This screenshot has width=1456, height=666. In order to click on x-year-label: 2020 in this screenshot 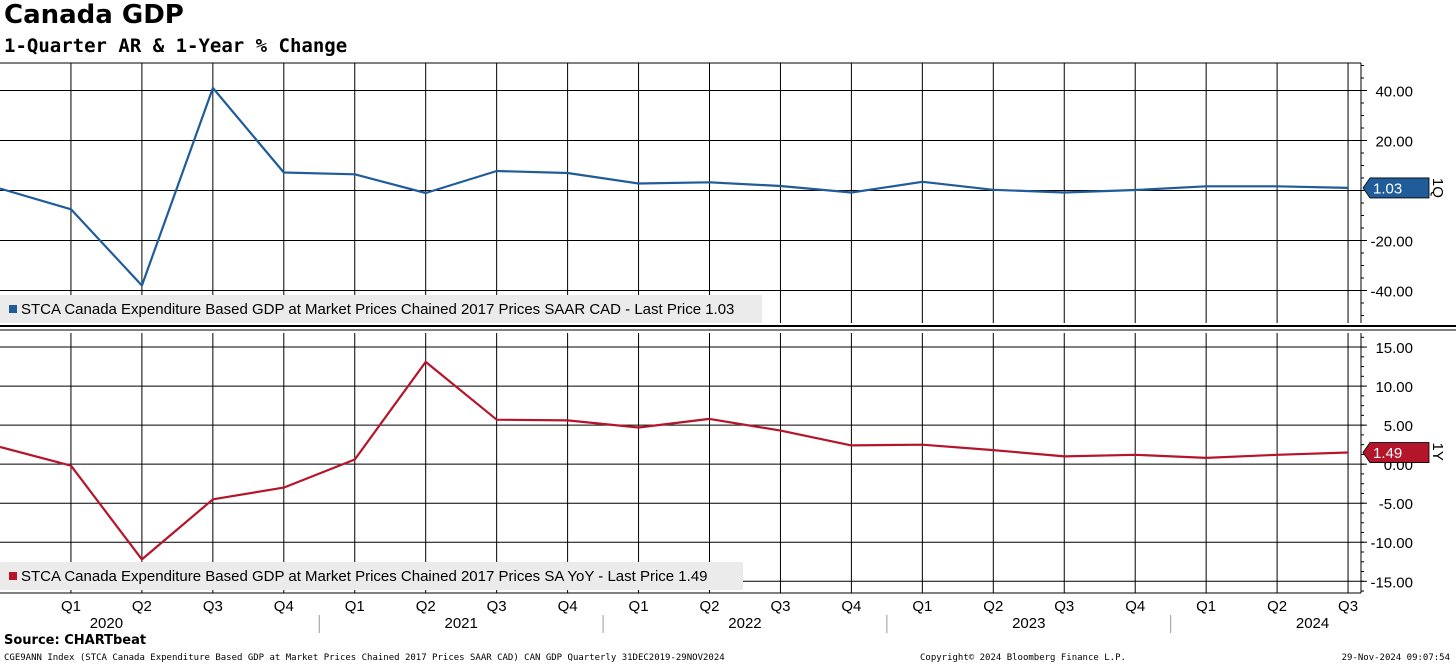, I will do `click(106, 623)`.